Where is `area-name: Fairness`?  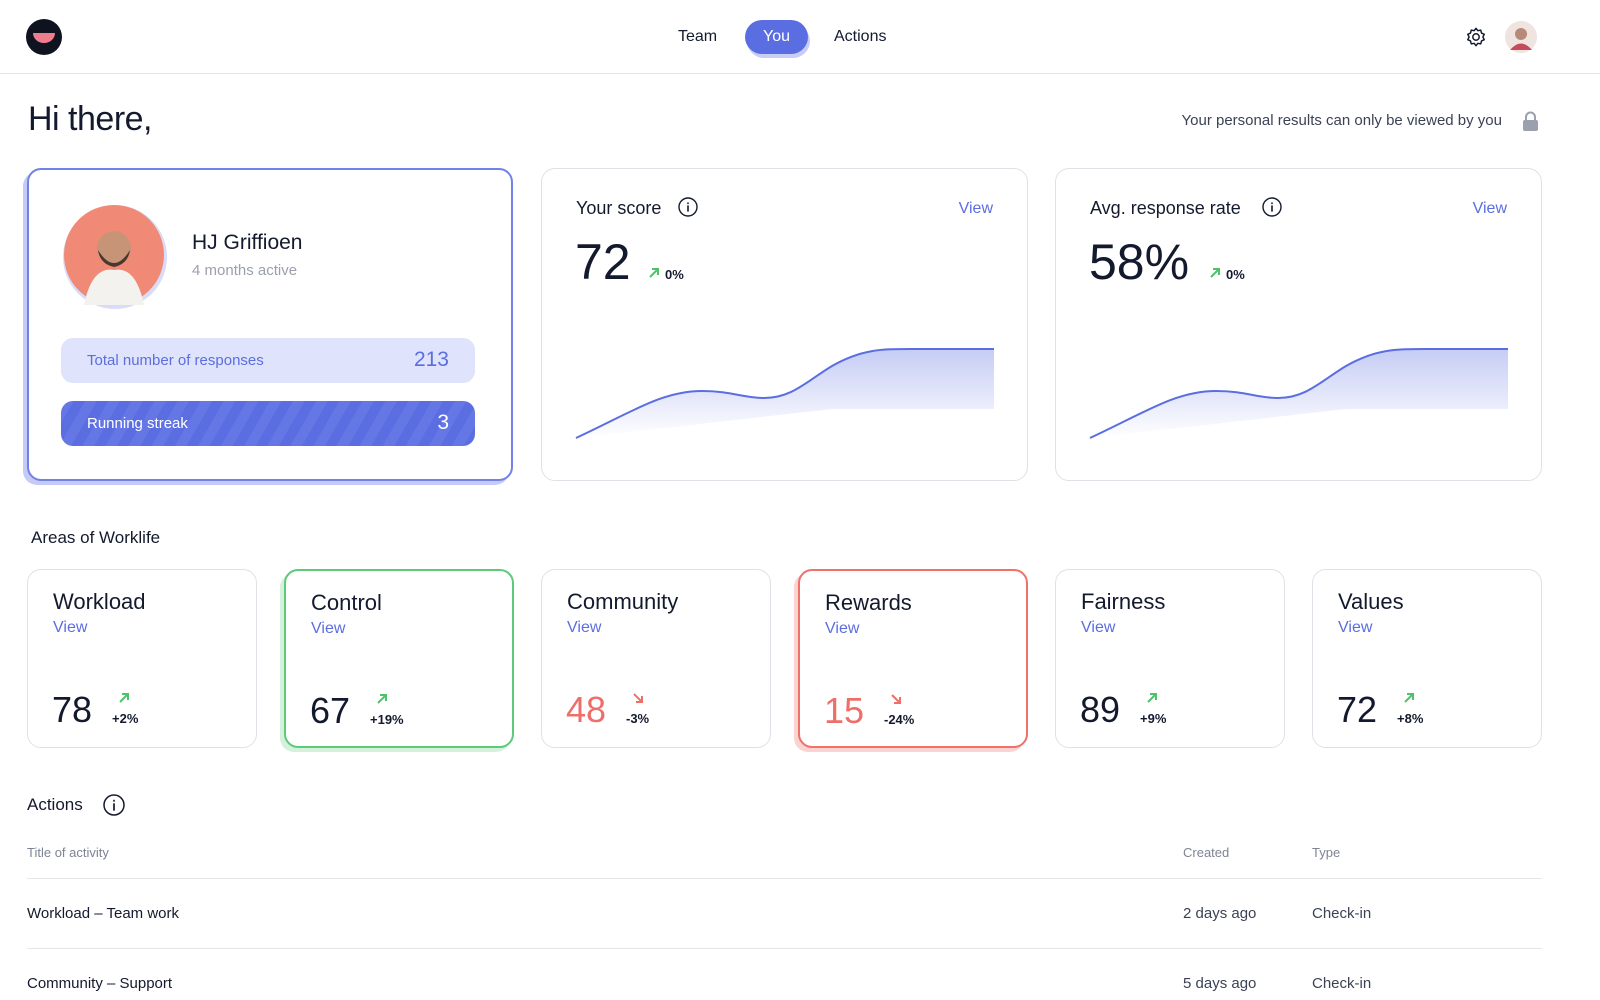 area-name: Fairness is located at coordinates (1123, 601).